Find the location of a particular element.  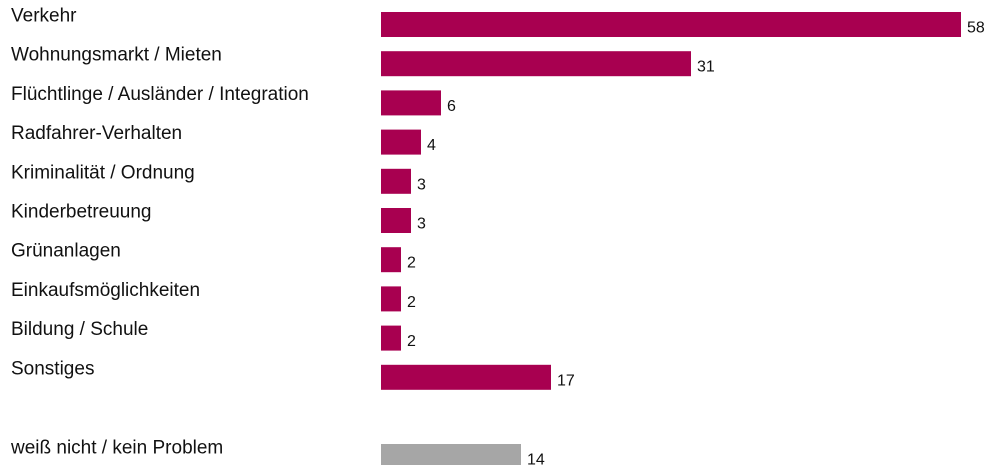

value-label-radfahrer-verhalten: 4 is located at coordinates (431, 145).